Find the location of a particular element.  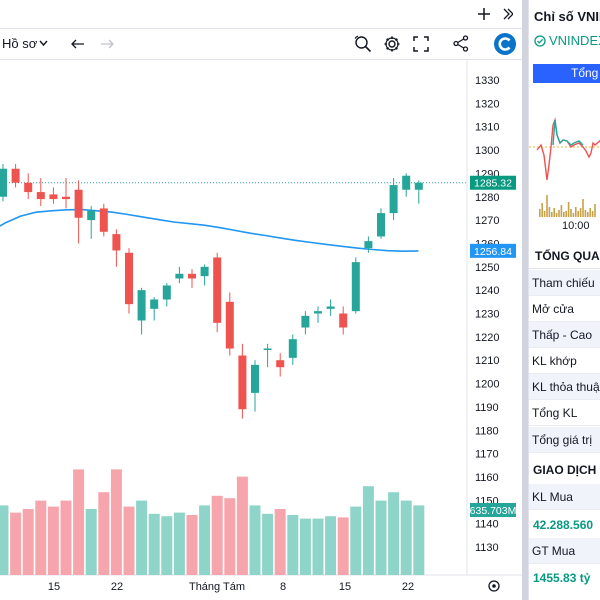

overview-row-label: Thấp - Cao is located at coordinates (564, 335).